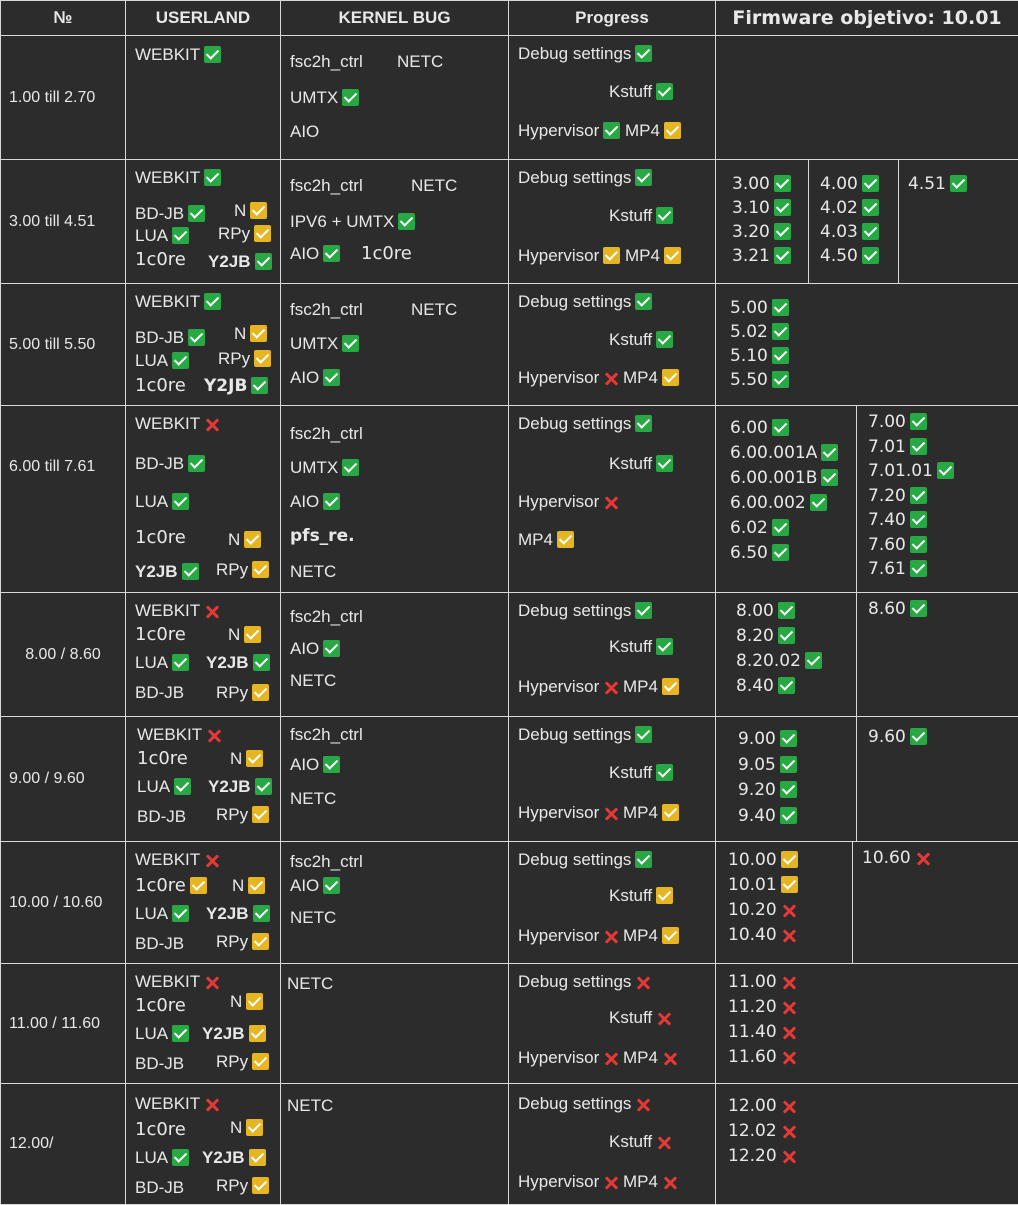  Describe the element at coordinates (779, 661) in the screenshot. I see `fw-version: 8.20.02` at that location.